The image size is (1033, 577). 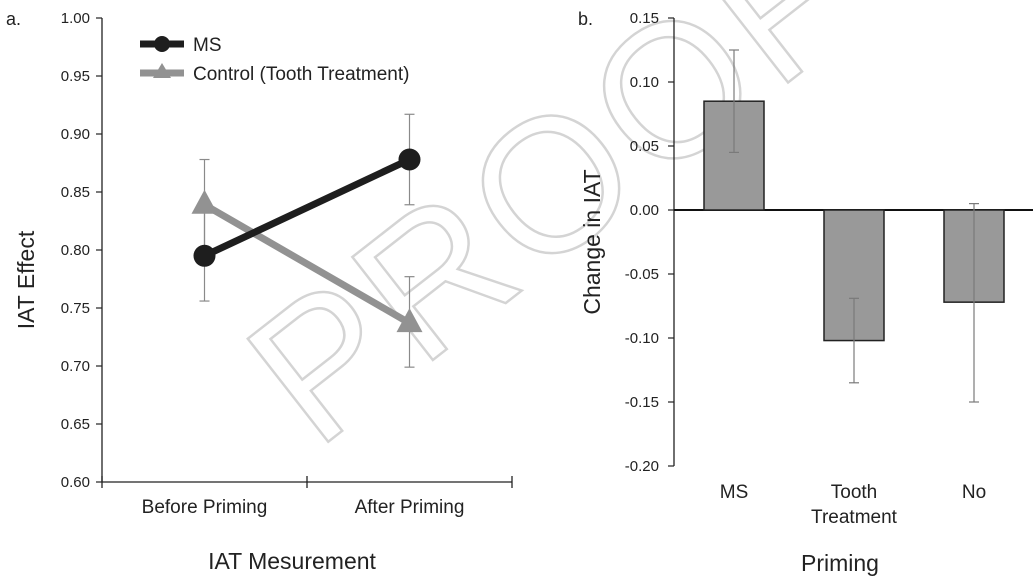 I want to click on y-tick-label: -0.15, so click(x=642, y=402).